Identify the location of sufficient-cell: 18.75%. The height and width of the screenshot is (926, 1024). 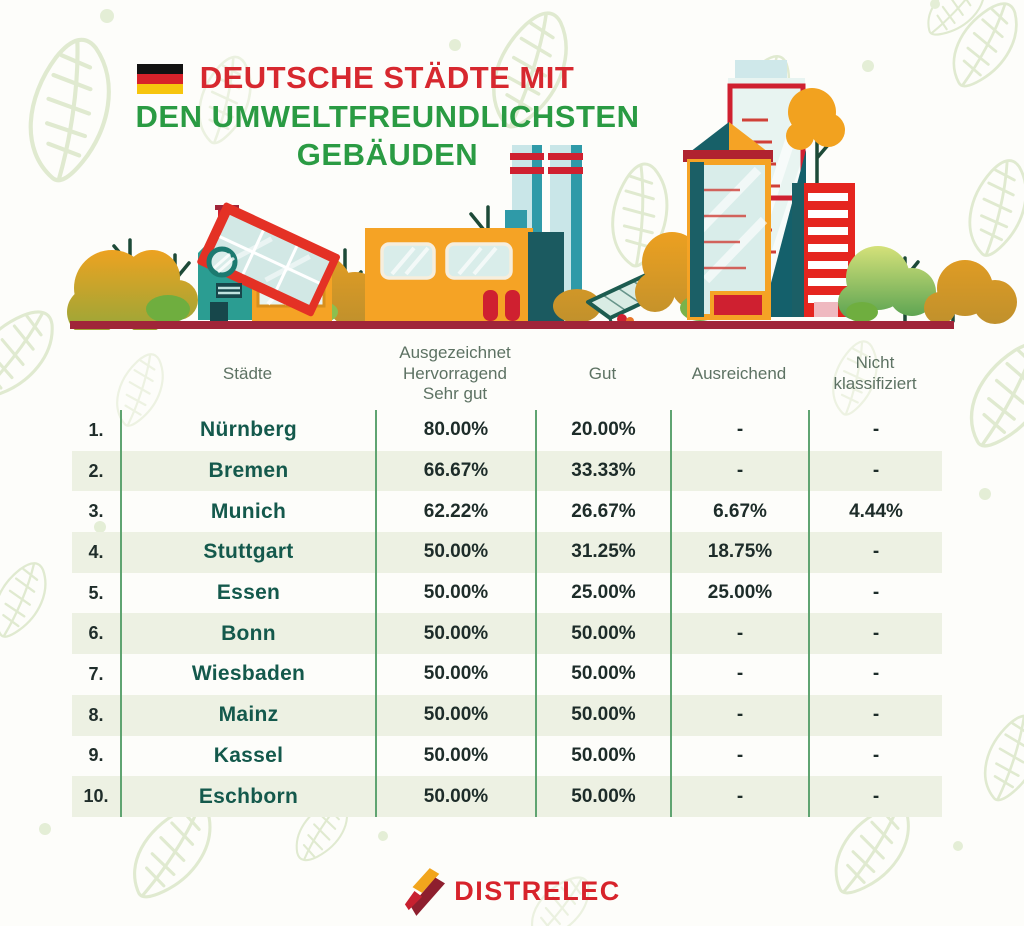
(739, 552).